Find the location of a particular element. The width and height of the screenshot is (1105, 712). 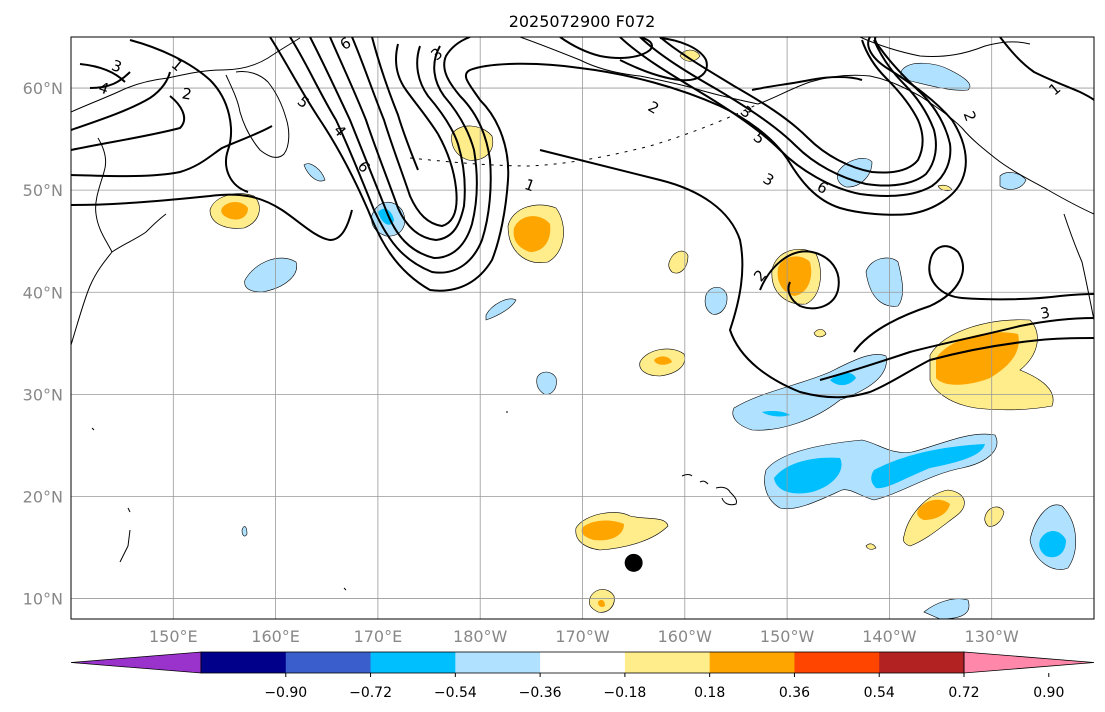

lat-label: 10°N is located at coordinates (43, 599).